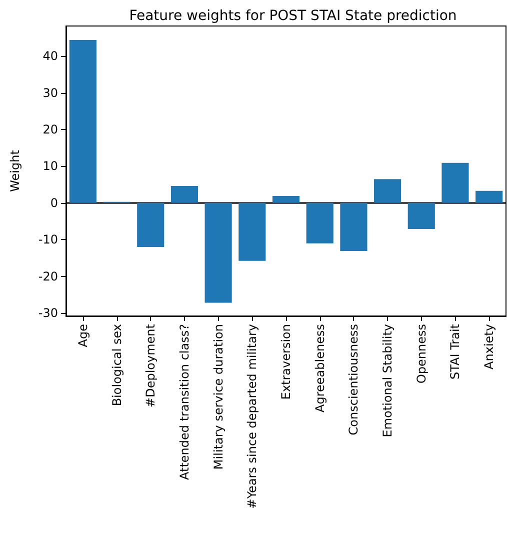 The height and width of the screenshot is (534, 507). What do you see at coordinates (353, 380) in the screenshot?
I see `x-tick-label: Conscientiousness` at bounding box center [353, 380].